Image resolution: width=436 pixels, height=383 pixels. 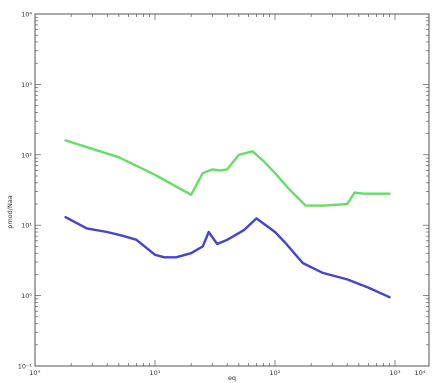 What do you see at coordinates (26, 15) in the screenshot?
I see `y-tick-label: 10⁴` at bounding box center [26, 15].